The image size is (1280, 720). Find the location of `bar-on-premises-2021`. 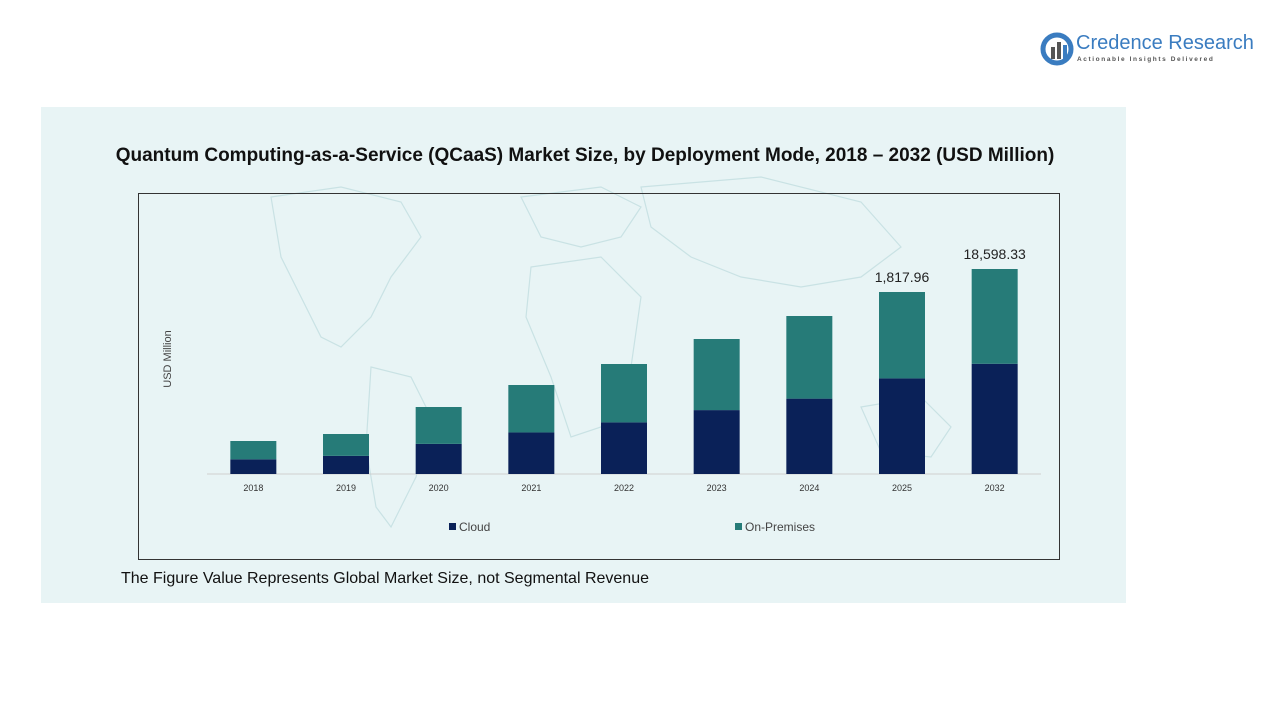

bar-on-premises-2021 is located at coordinates (531, 409).